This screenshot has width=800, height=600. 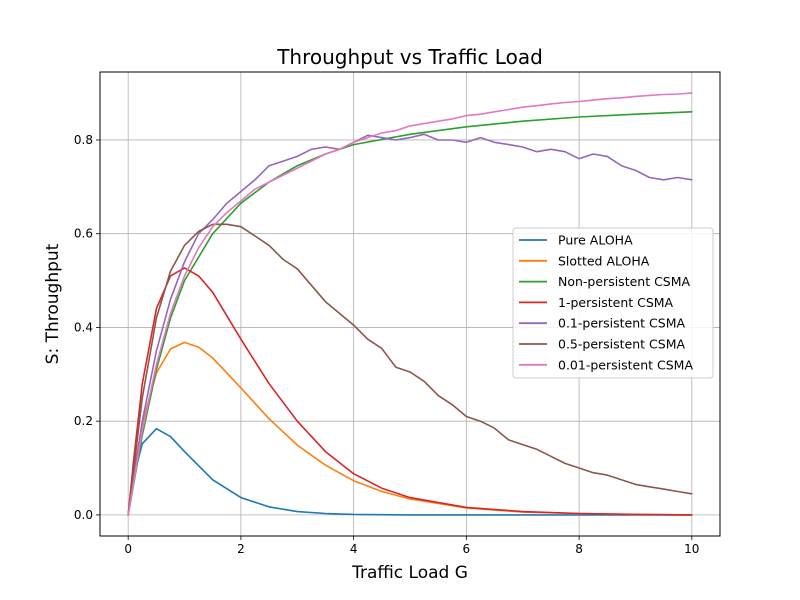 What do you see at coordinates (411, 546) in the screenshot?
I see `x-axis-ticks: 0 2 4 6 8 10` at bounding box center [411, 546].